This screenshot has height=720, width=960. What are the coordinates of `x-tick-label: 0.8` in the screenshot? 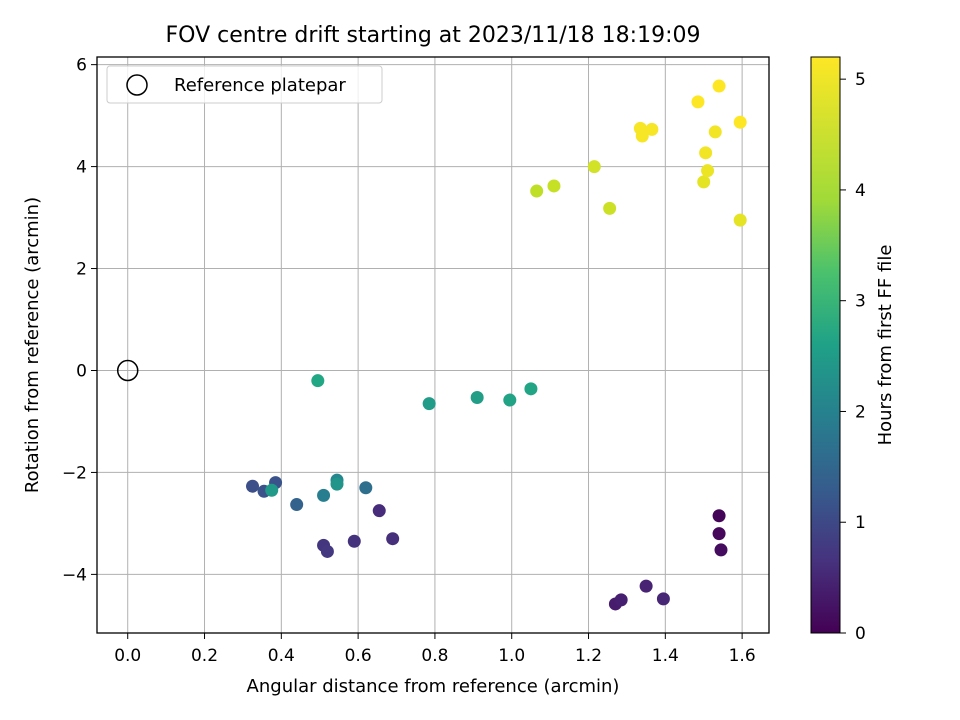 It's located at (434, 656).